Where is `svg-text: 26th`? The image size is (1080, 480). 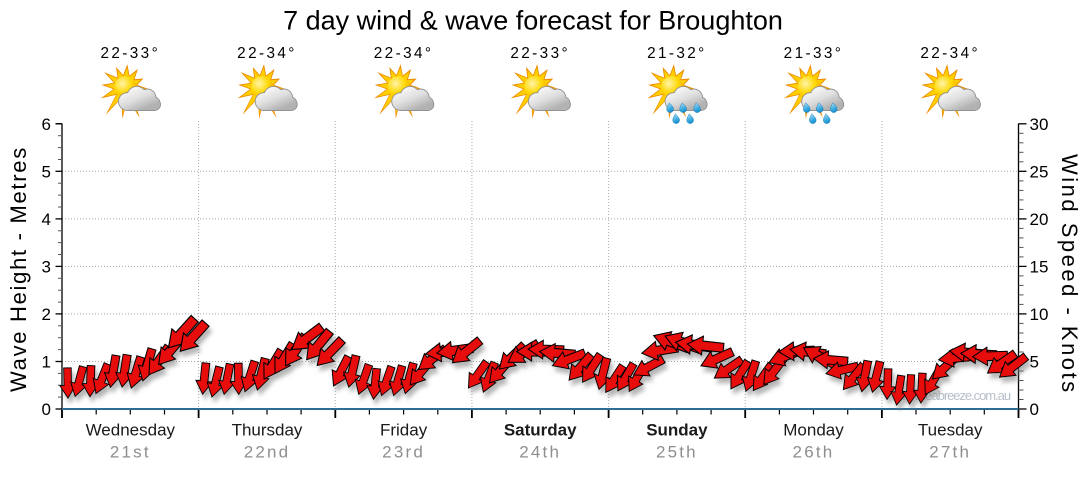
svg-text: 26th is located at coordinates (814, 452).